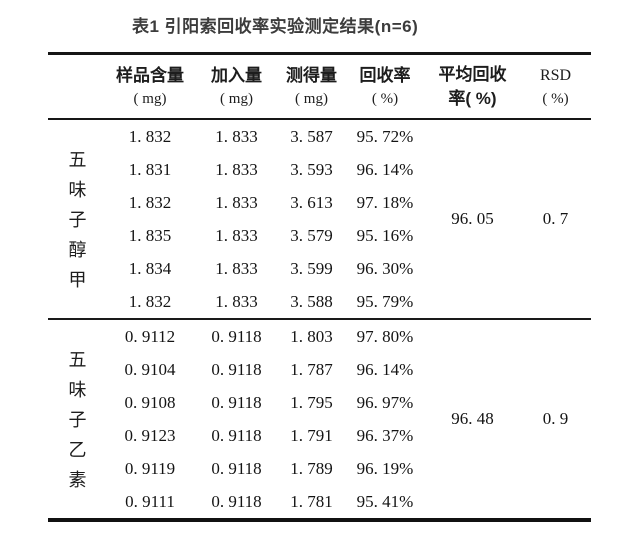 The image size is (635, 543). I want to click on data-cell: 3. 587, so click(311, 136).